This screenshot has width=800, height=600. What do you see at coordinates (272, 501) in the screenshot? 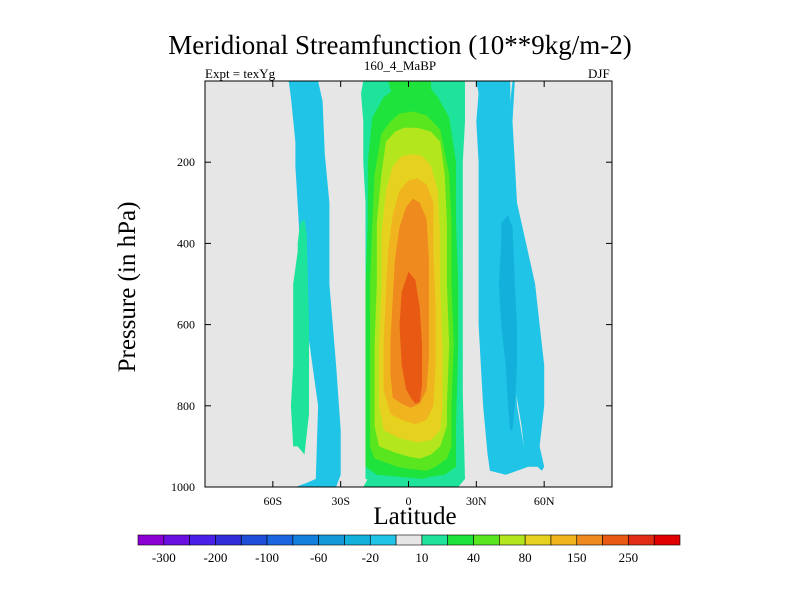
I see `x-tick-label: 60S` at bounding box center [272, 501].